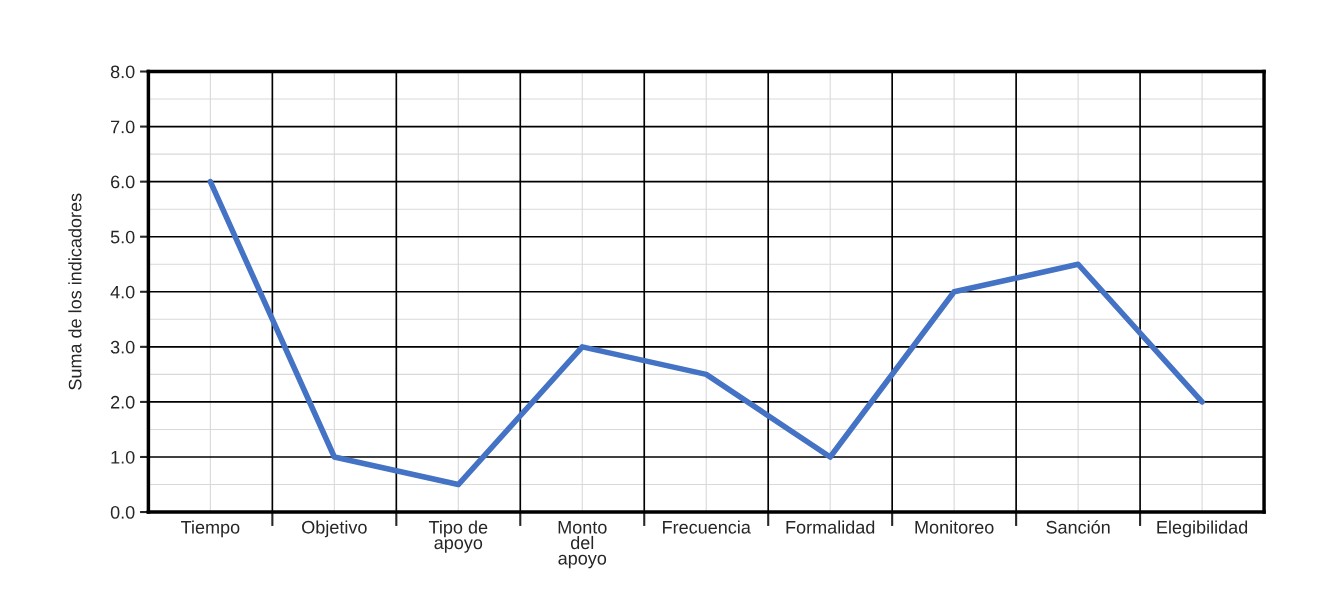 This screenshot has width=1325, height=601. What do you see at coordinates (122, 347) in the screenshot?
I see `y-tick-label: 3.0` at bounding box center [122, 347].